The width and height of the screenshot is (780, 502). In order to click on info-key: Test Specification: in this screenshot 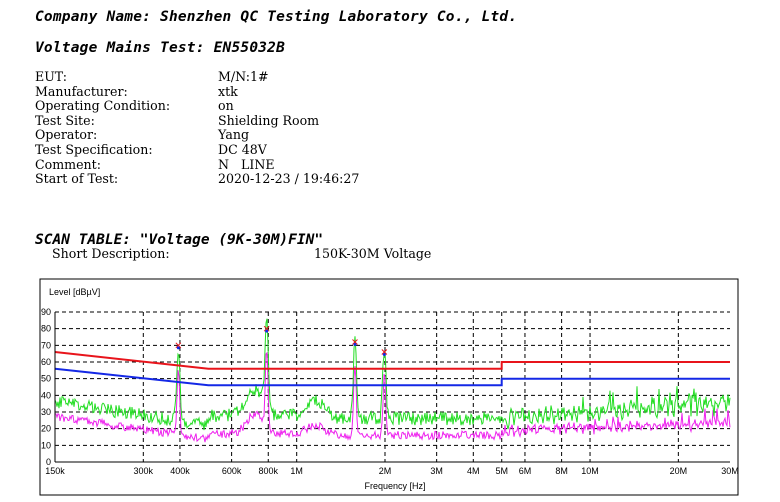, I will do `click(94, 149)`.